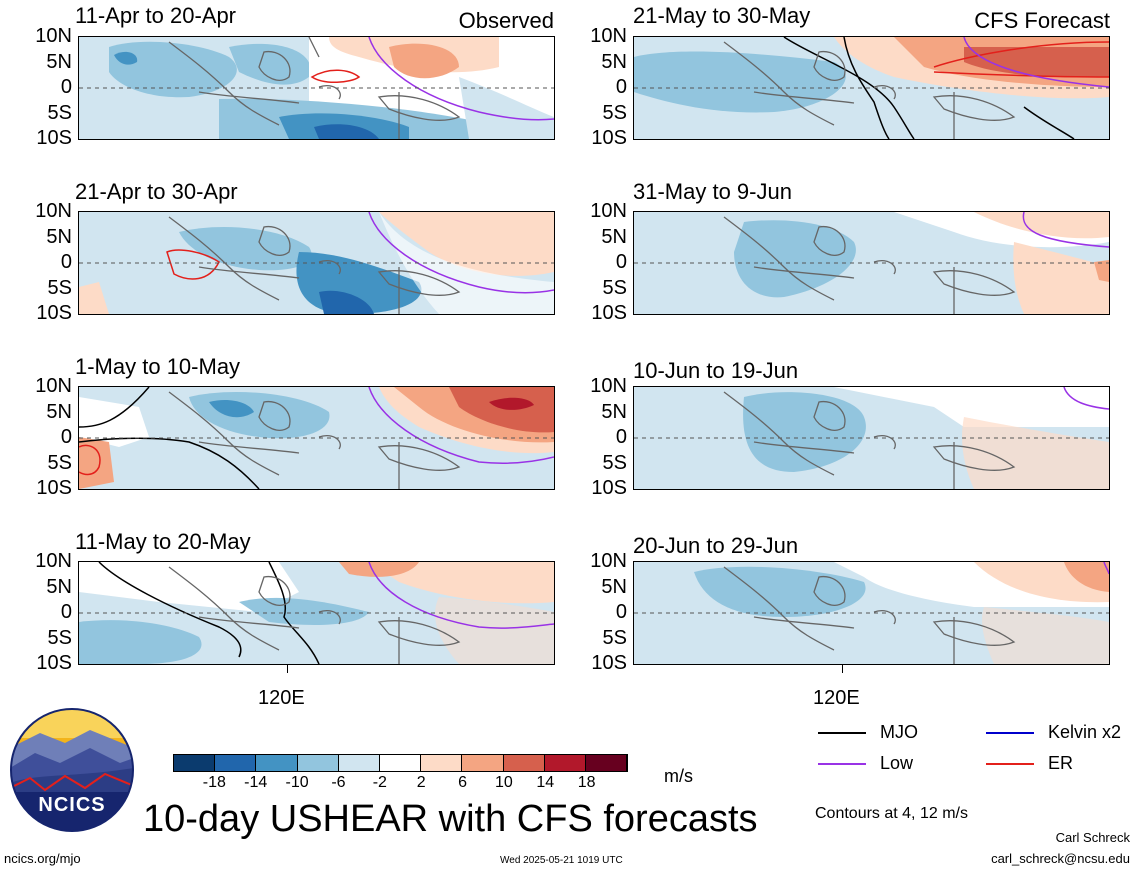  What do you see at coordinates (836, 698) in the screenshot?
I see `lon-label-right: 120E` at bounding box center [836, 698].